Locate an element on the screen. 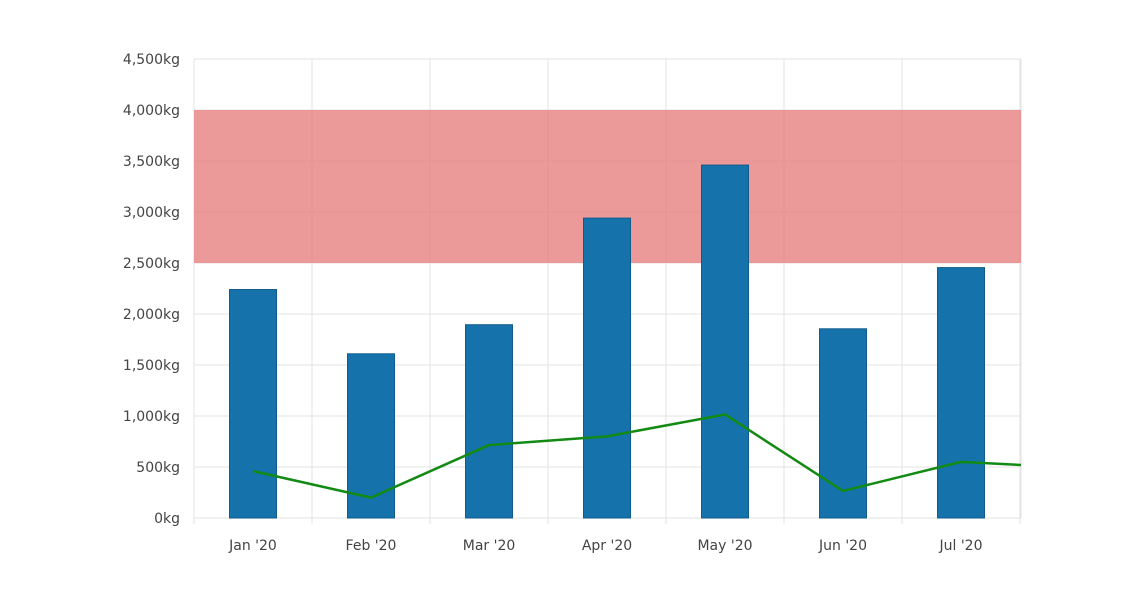 The height and width of the screenshot is (600, 1140). x-tick-label: Apr '20 is located at coordinates (607, 546).